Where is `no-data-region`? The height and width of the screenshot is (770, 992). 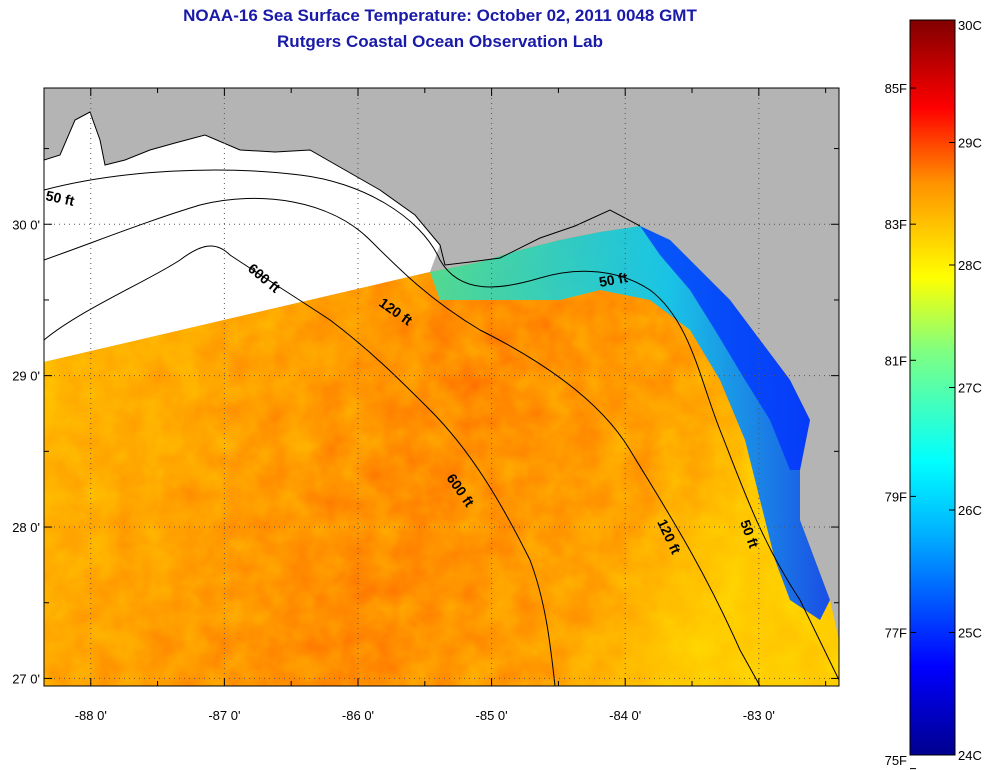 no-data-region is located at coordinates (242, 237).